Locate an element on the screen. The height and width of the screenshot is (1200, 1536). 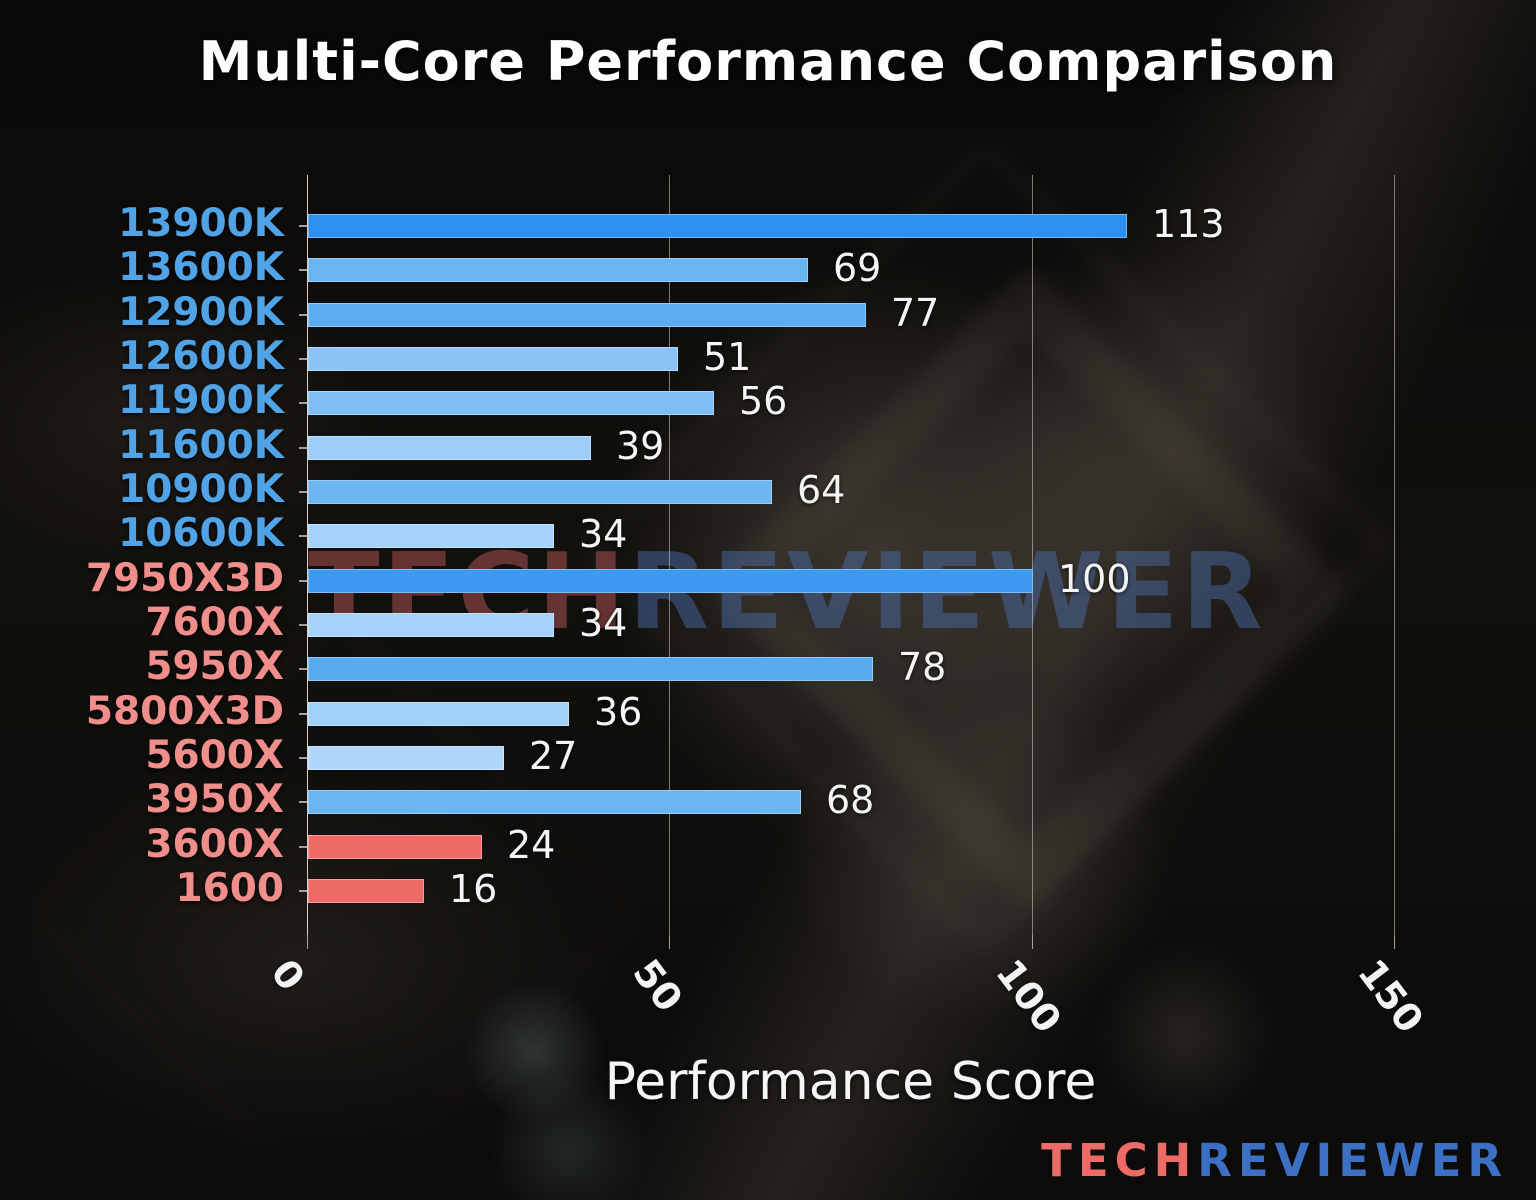
category-label-3600X: 3600X is located at coordinates (214, 844).